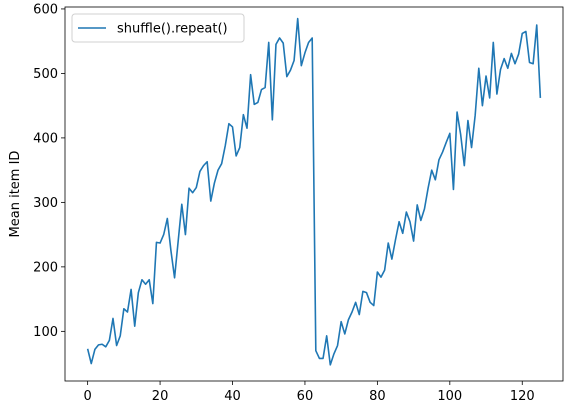  What do you see at coordinates (45, 9) in the screenshot?
I see `y-tick-label: 600` at bounding box center [45, 9].